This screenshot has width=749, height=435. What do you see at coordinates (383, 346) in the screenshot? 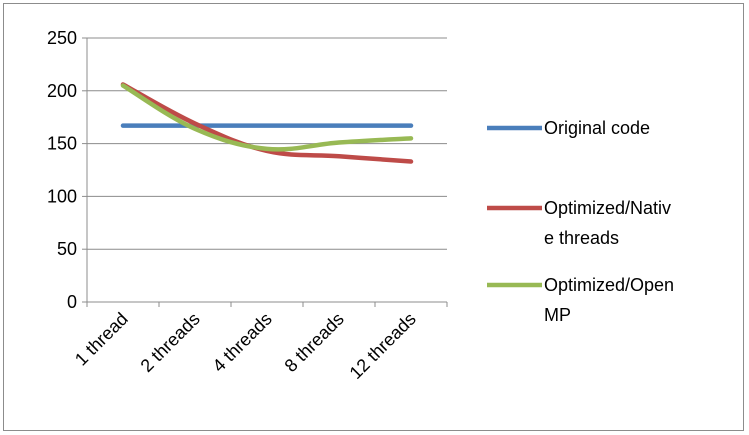
I see `x-tick-label: 12 threads` at bounding box center [383, 346].